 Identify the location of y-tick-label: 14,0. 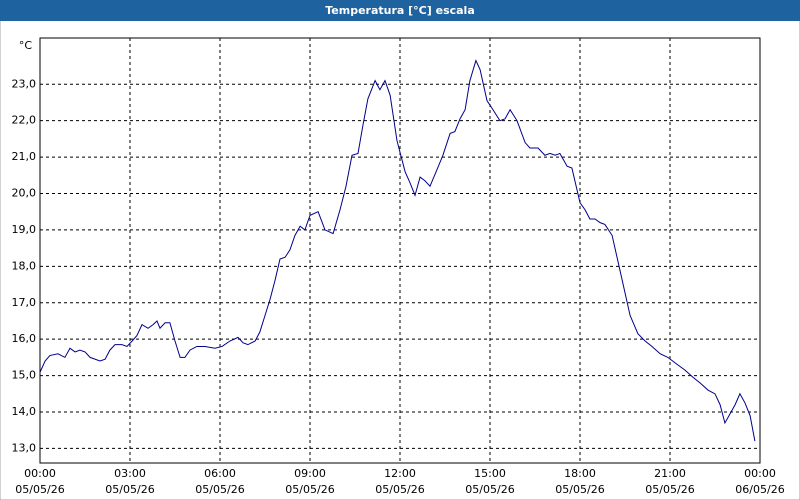
(24, 411).